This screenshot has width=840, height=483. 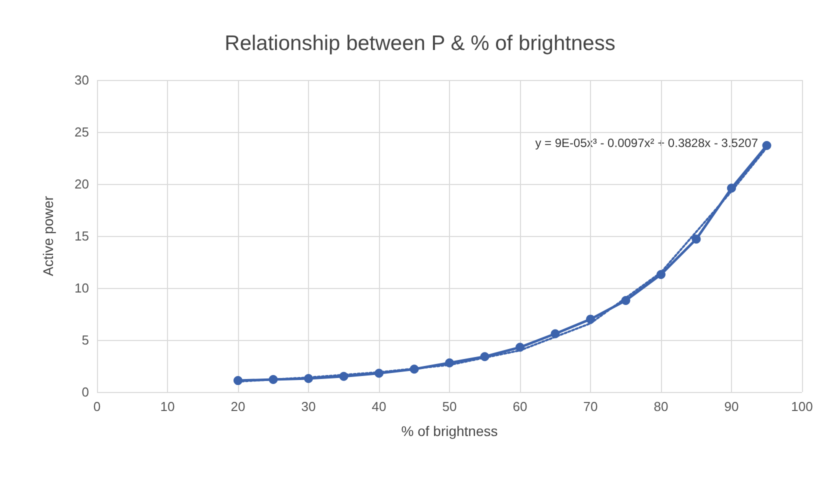 I want to click on x-tick-label: 40, so click(x=379, y=406).